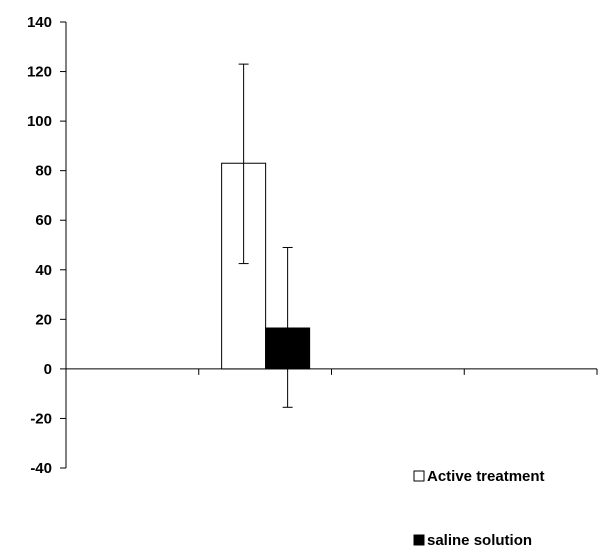 The image size is (598, 555). Describe the element at coordinates (486, 476) in the screenshot. I see `legend-label: Active treatment` at that location.